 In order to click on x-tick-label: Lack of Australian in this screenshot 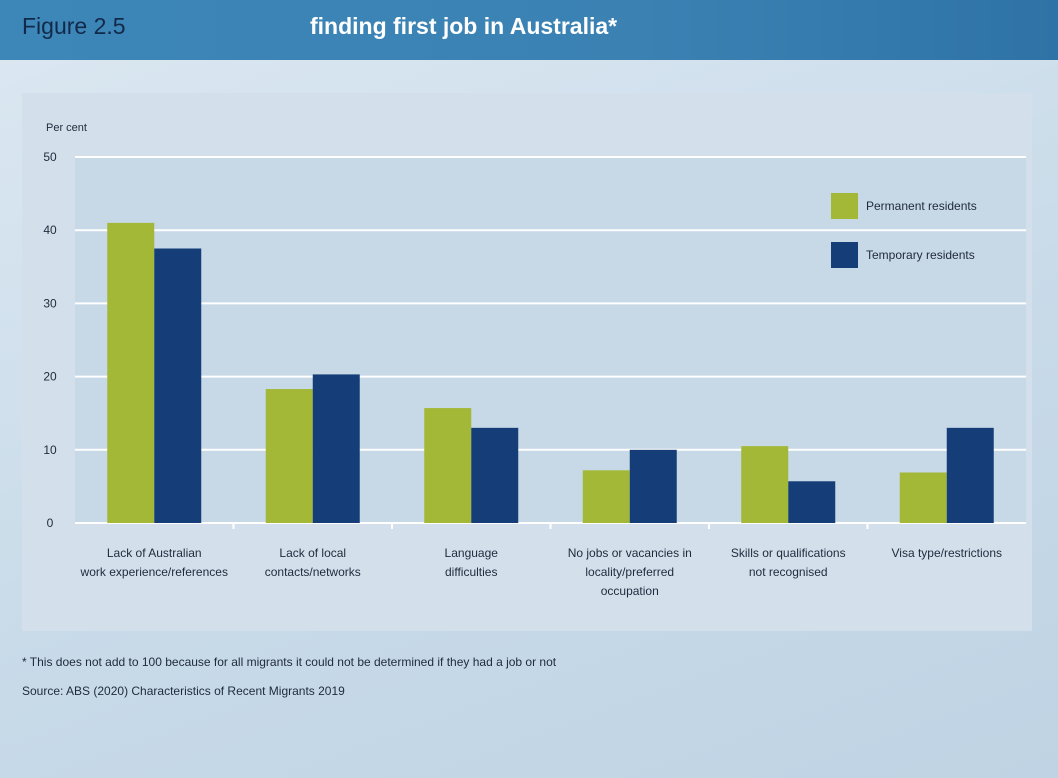, I will do `click(154, 553)`.